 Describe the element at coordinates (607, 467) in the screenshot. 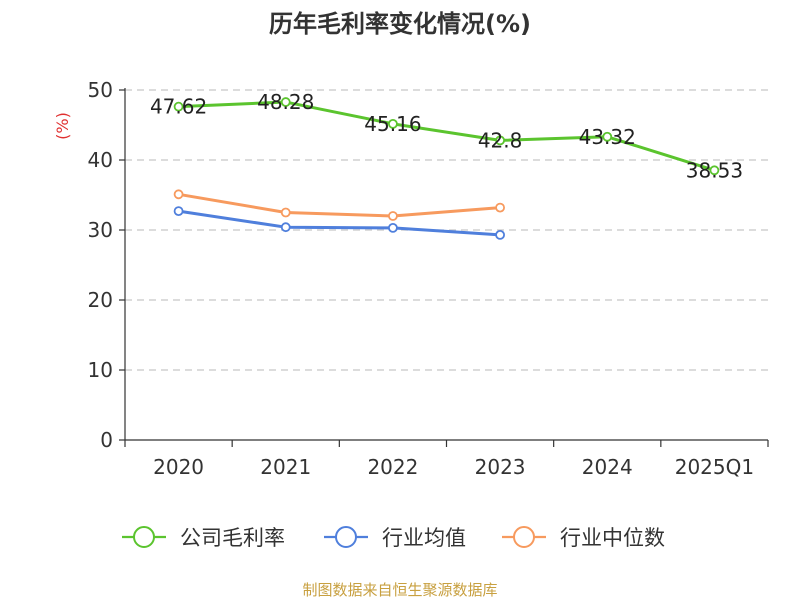

I see `x-tick-label: 2024` at that location.